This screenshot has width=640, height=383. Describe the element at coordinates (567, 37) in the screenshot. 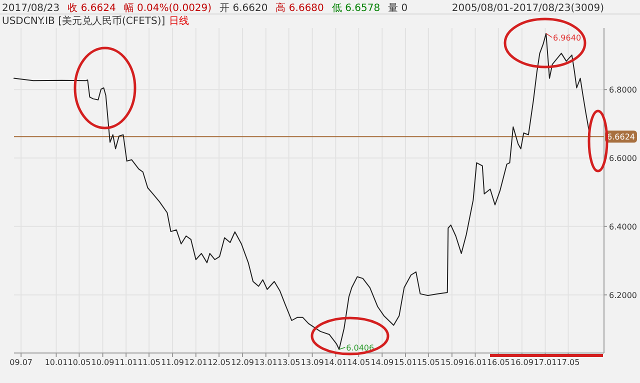

I see `annotation: 6.9640` at that location.